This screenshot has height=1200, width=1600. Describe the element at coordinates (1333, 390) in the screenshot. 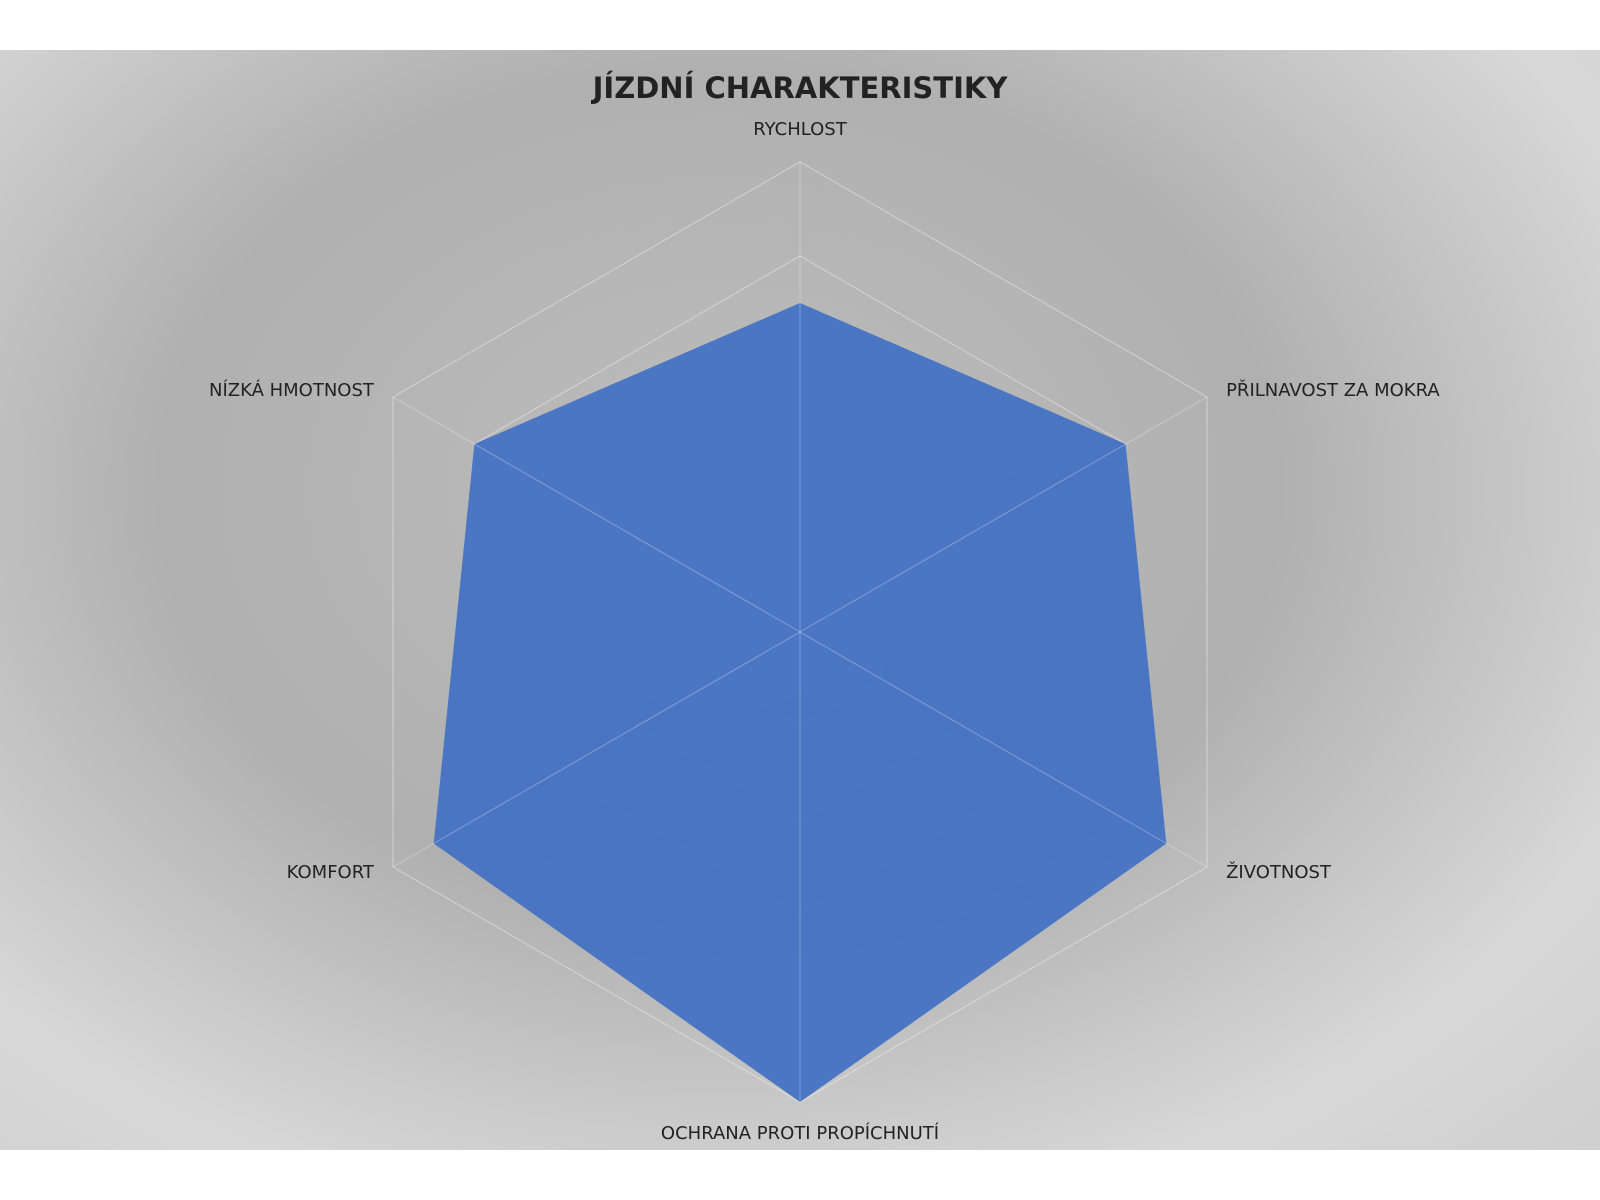

I see `axis-label: PŘILNAVOST ZA MOKRA` at that location.